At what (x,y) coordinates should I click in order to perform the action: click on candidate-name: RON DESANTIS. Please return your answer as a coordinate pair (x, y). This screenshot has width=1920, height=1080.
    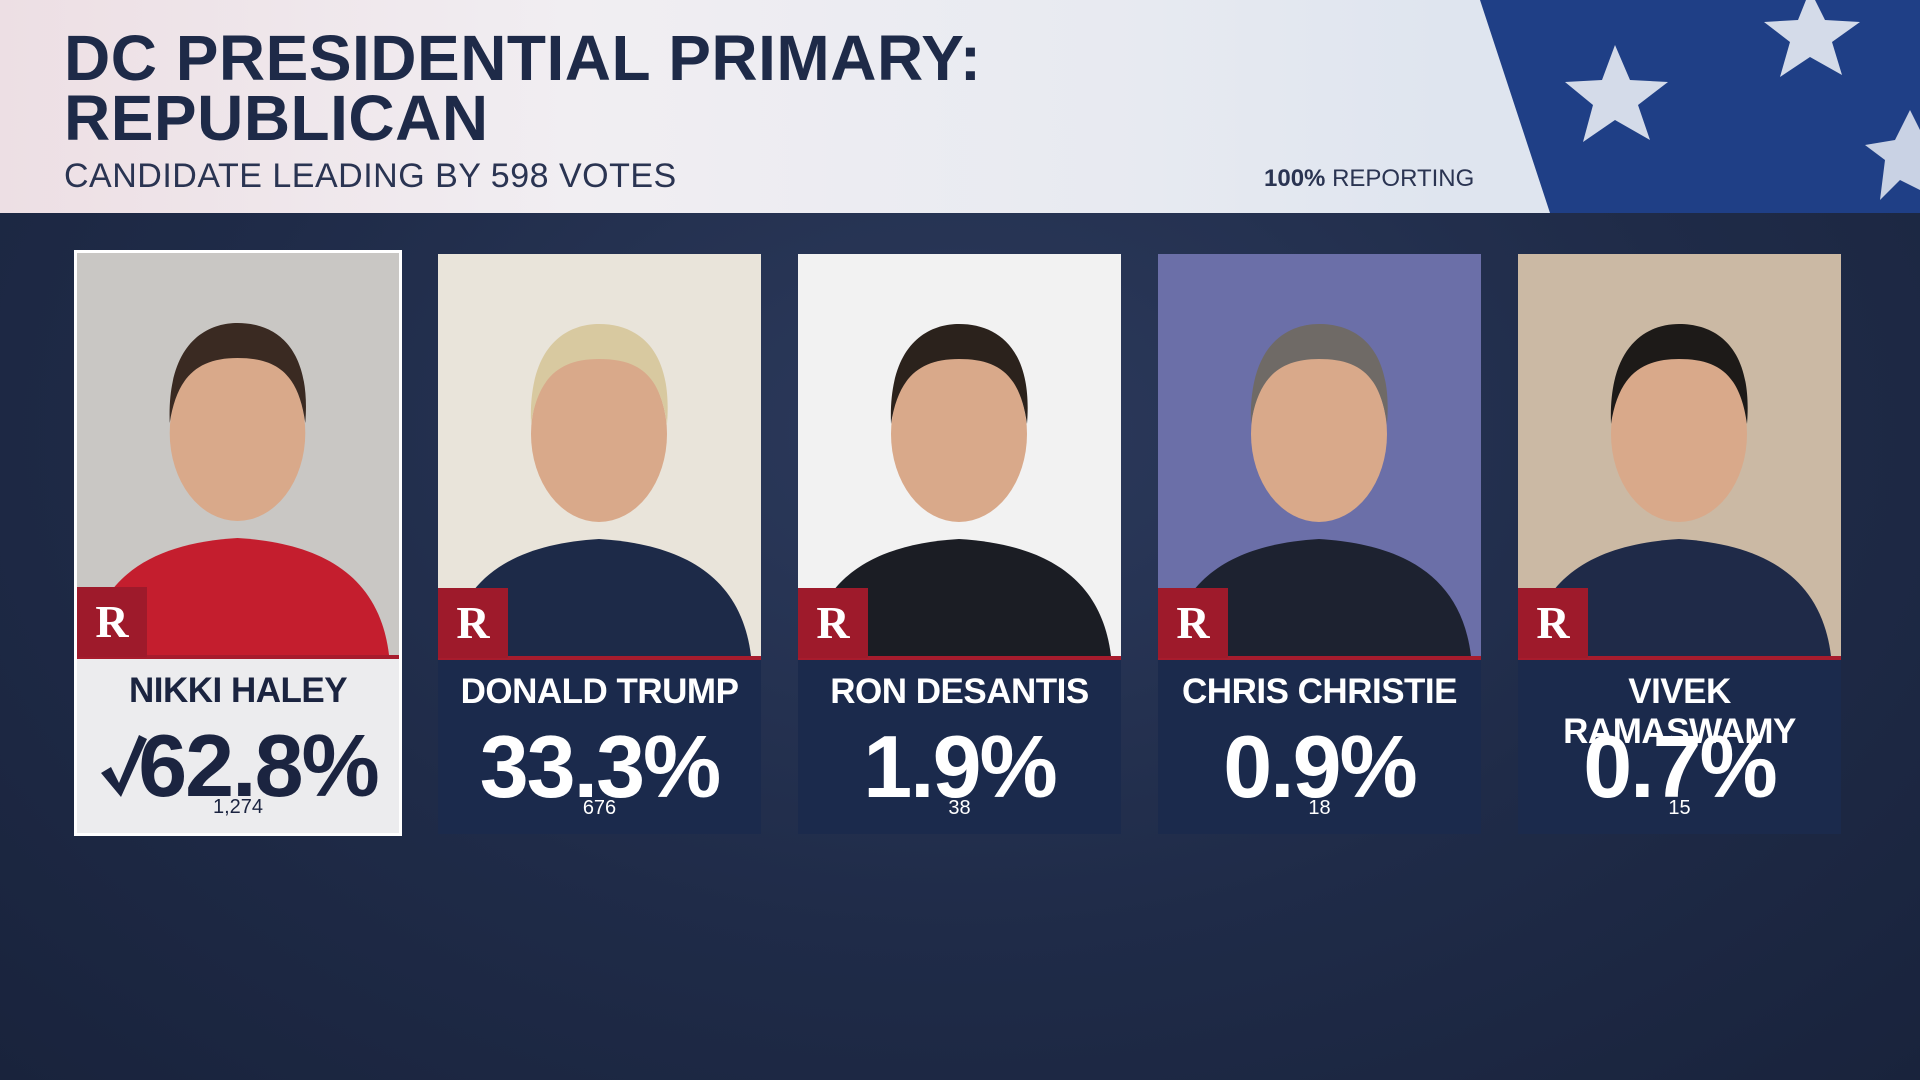
    Looking at the image, I should click on (959, 691).